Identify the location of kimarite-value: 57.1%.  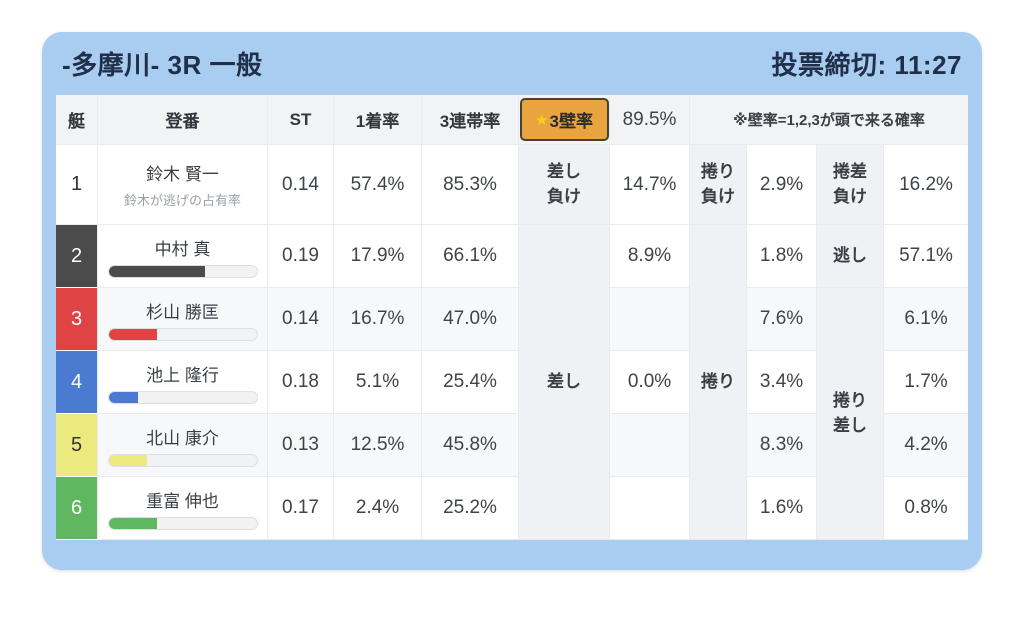
(926, 256).